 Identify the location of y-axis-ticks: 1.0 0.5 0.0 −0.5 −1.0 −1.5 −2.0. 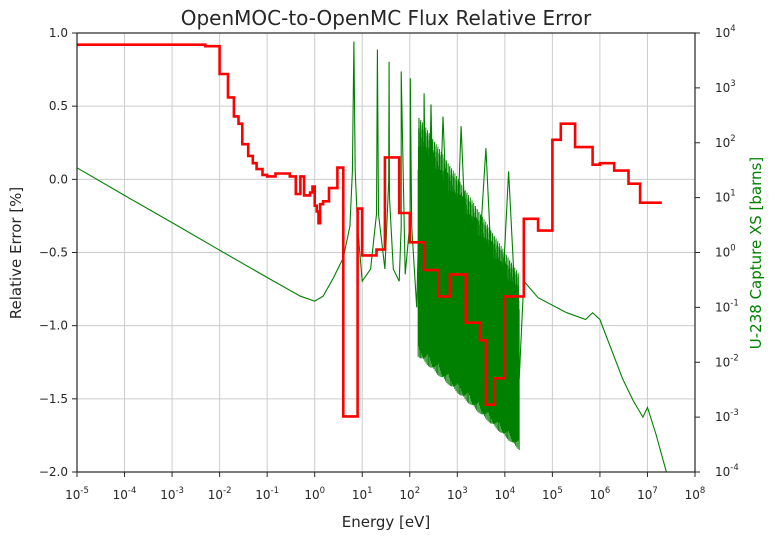
(58, 252).